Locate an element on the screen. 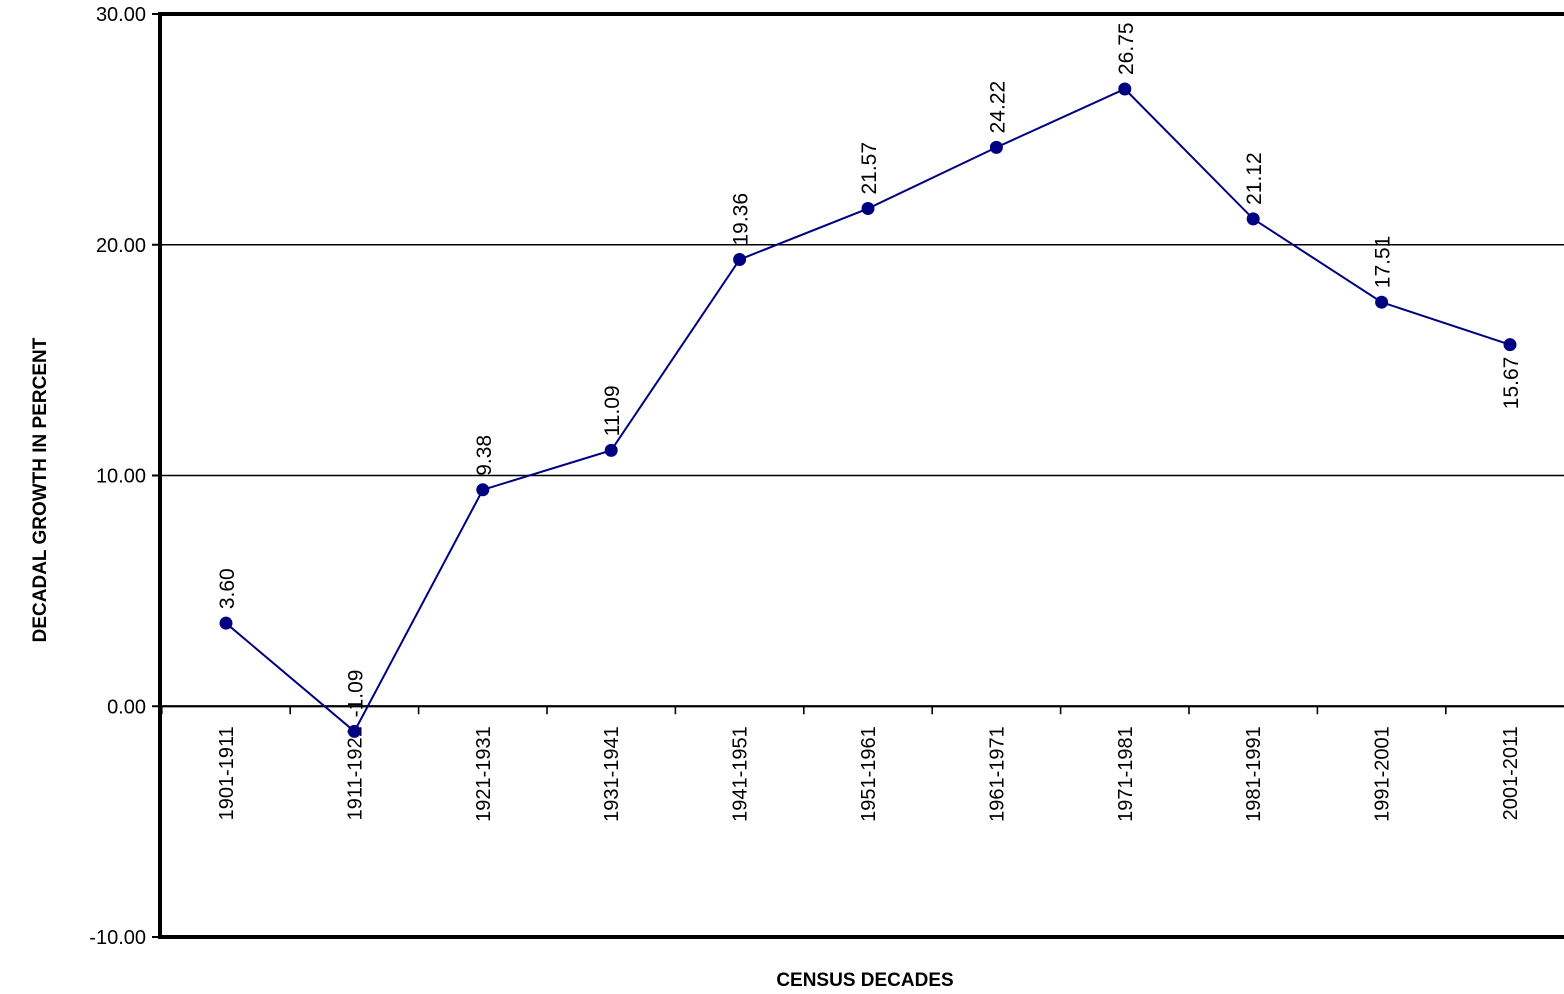  y-tick-label: -10.00 is located at coordinates (117, 938).